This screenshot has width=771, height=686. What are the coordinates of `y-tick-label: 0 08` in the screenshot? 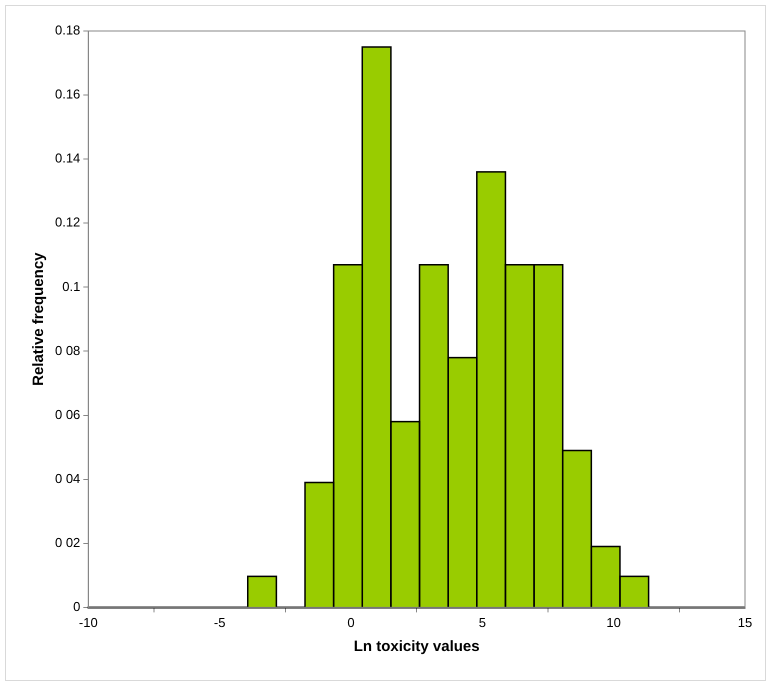 It's located at (67, 350).